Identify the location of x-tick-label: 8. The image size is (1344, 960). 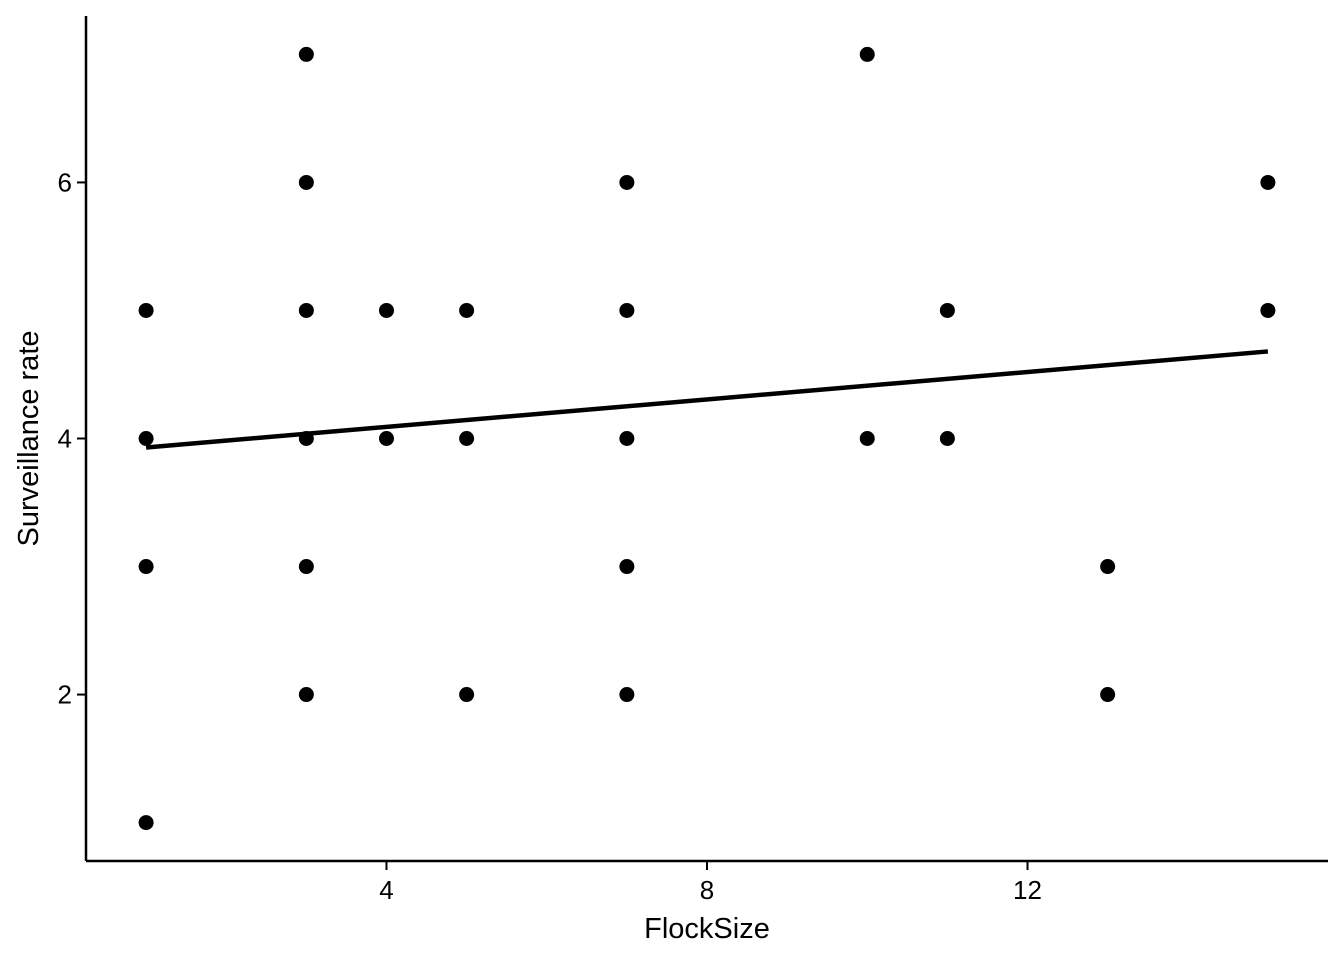
(707, 890).